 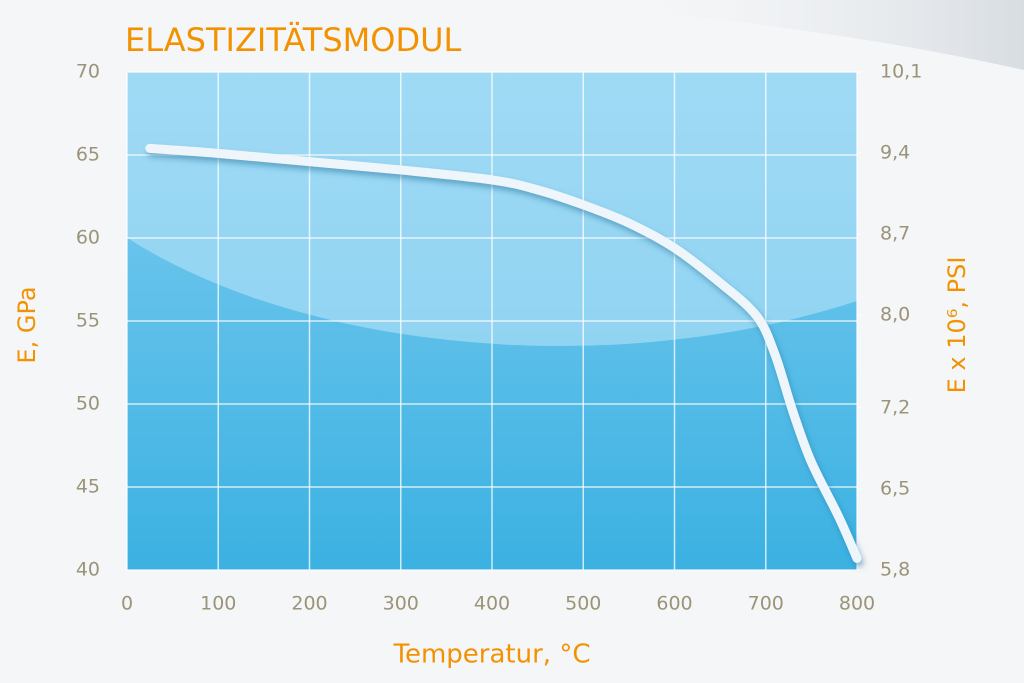 What do you see at coordinates (309, 604) in the screenshot?
I see `x-tick-label: 200` at bounding box center [309, 604].